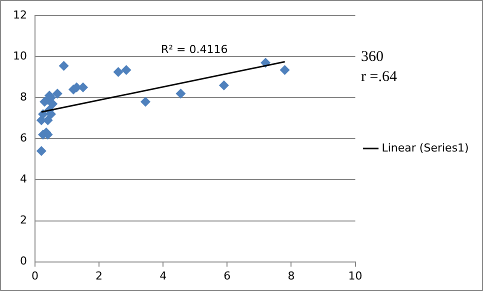  I want to click on y-tick-label: 12, so click(19, 15).